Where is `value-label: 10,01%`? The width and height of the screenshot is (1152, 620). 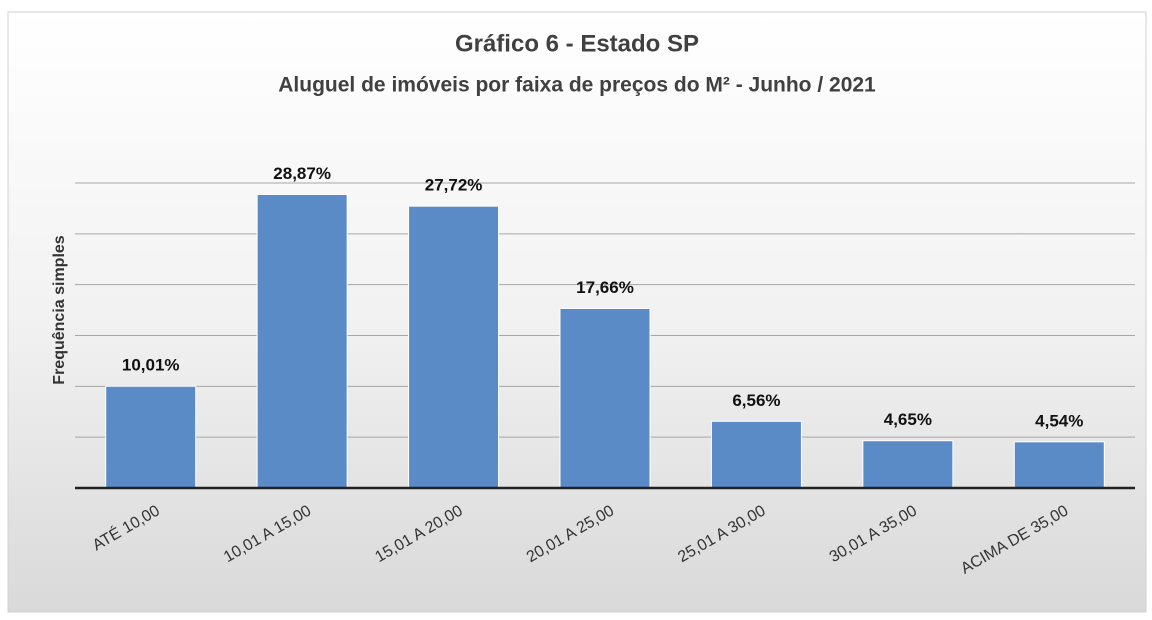
value-label: 10,01% is located at coordinates (151, 365).